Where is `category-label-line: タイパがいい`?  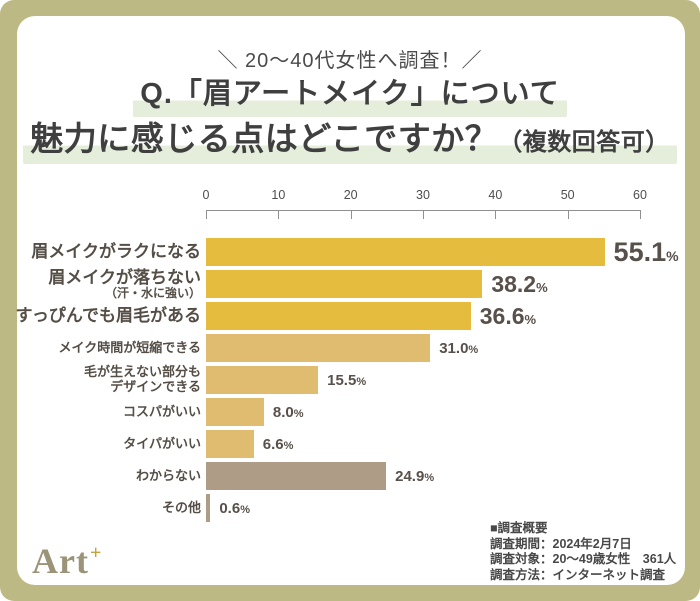 category-label-line: タイパがいい is located at coordinates (162, 443).